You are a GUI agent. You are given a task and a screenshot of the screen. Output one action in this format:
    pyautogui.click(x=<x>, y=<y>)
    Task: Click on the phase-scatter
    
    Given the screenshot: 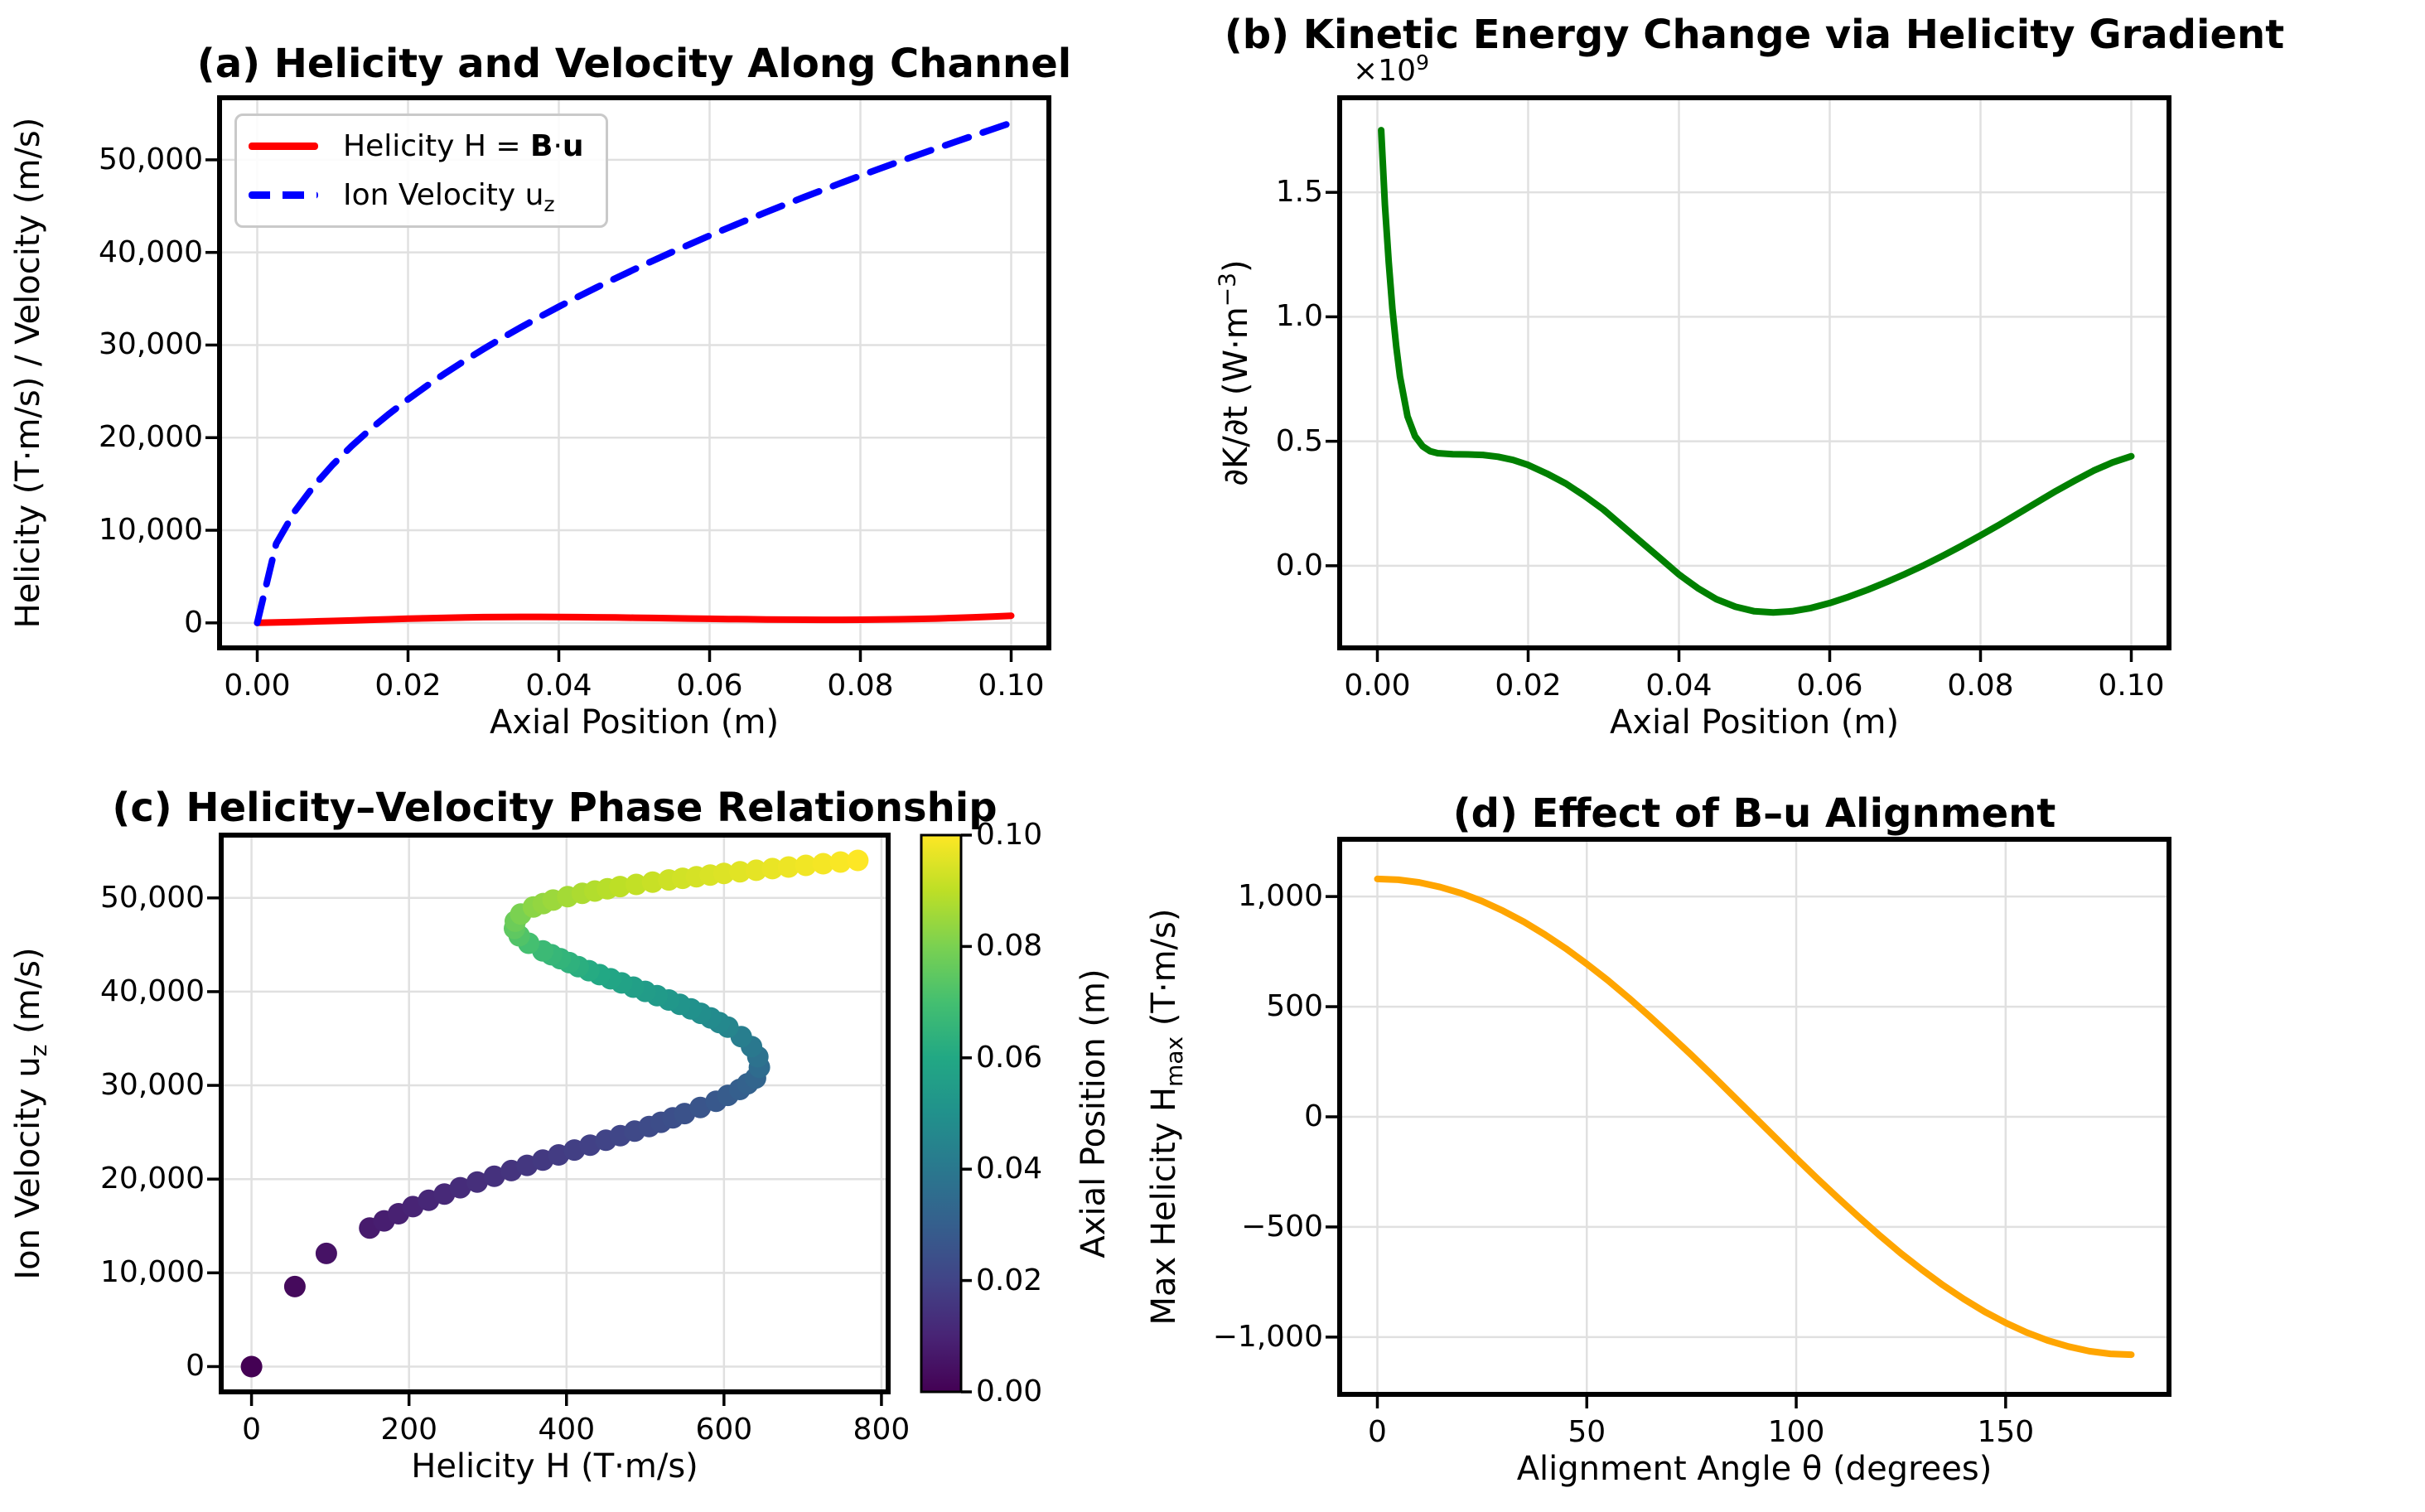 What is the action you would take?
    pyautogui.click(x=554, y=1113)
    